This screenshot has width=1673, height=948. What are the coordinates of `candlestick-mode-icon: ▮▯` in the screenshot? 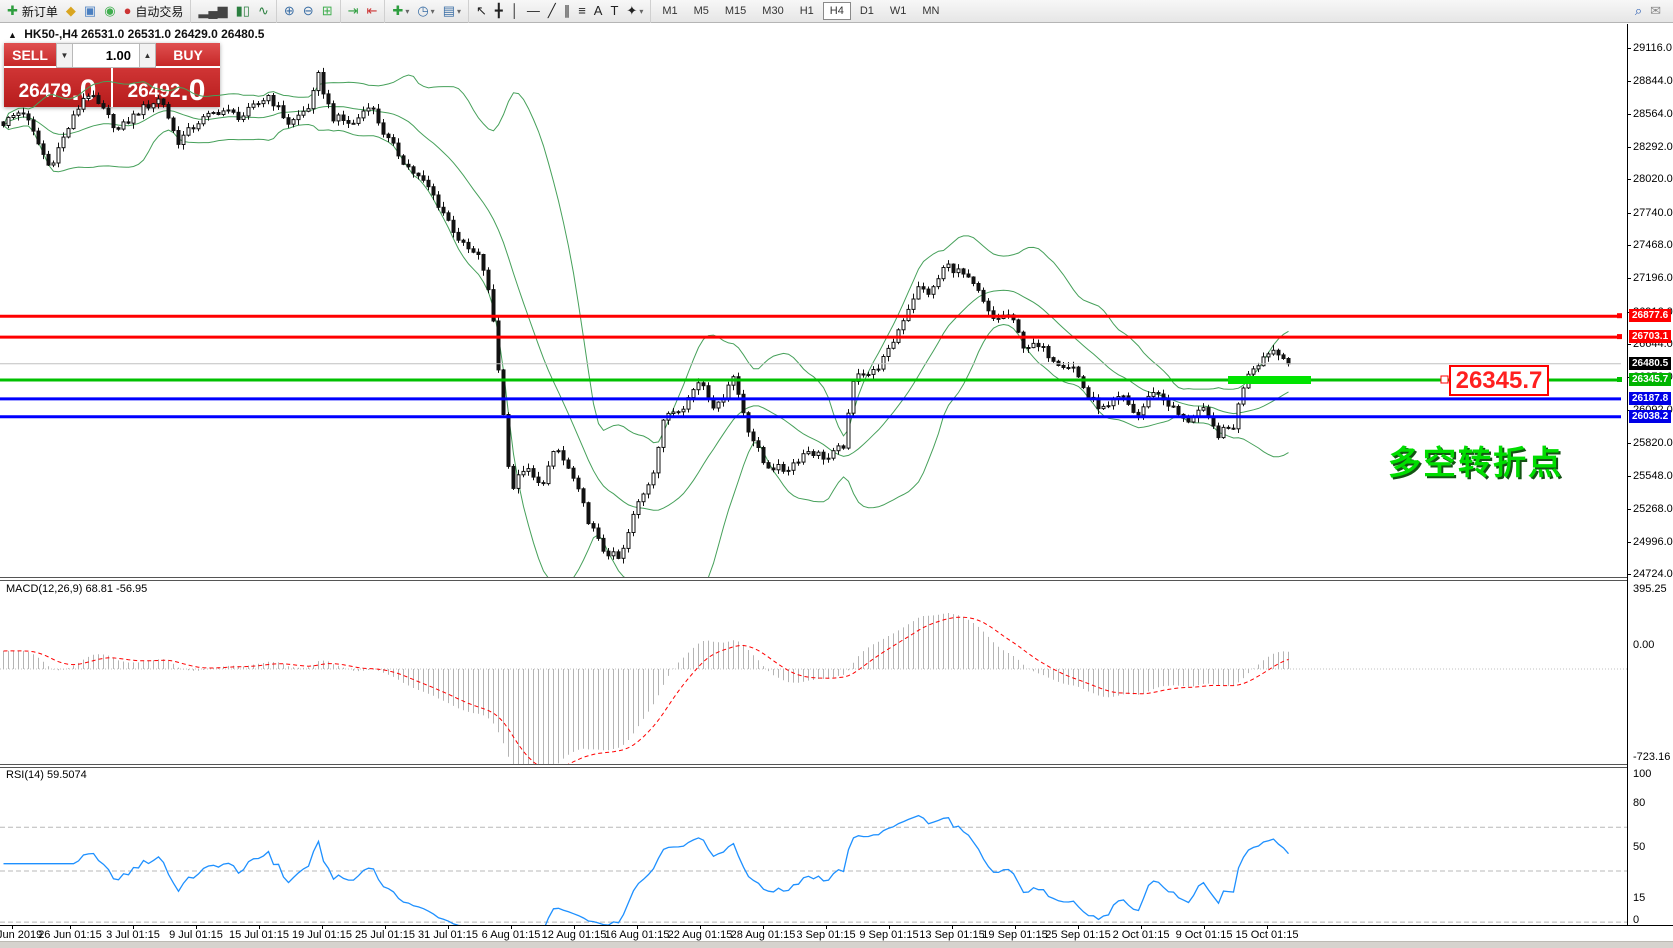 It's located at (242, 10).